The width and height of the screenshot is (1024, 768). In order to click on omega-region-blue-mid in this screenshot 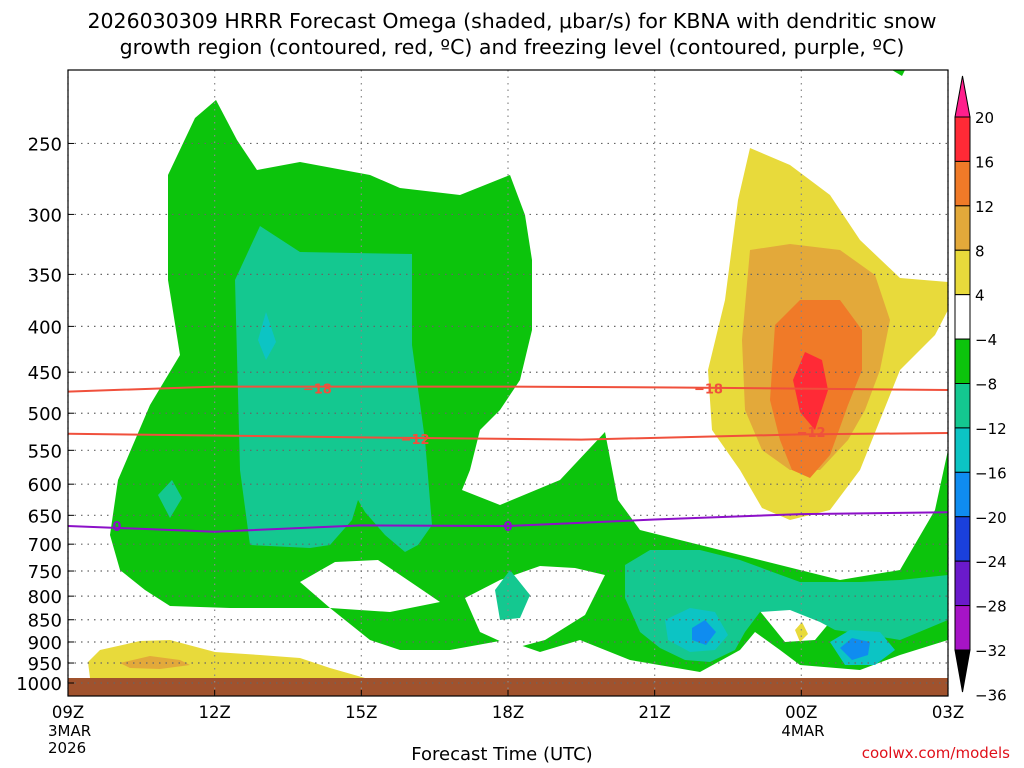, I will do `click(704, 632)`.